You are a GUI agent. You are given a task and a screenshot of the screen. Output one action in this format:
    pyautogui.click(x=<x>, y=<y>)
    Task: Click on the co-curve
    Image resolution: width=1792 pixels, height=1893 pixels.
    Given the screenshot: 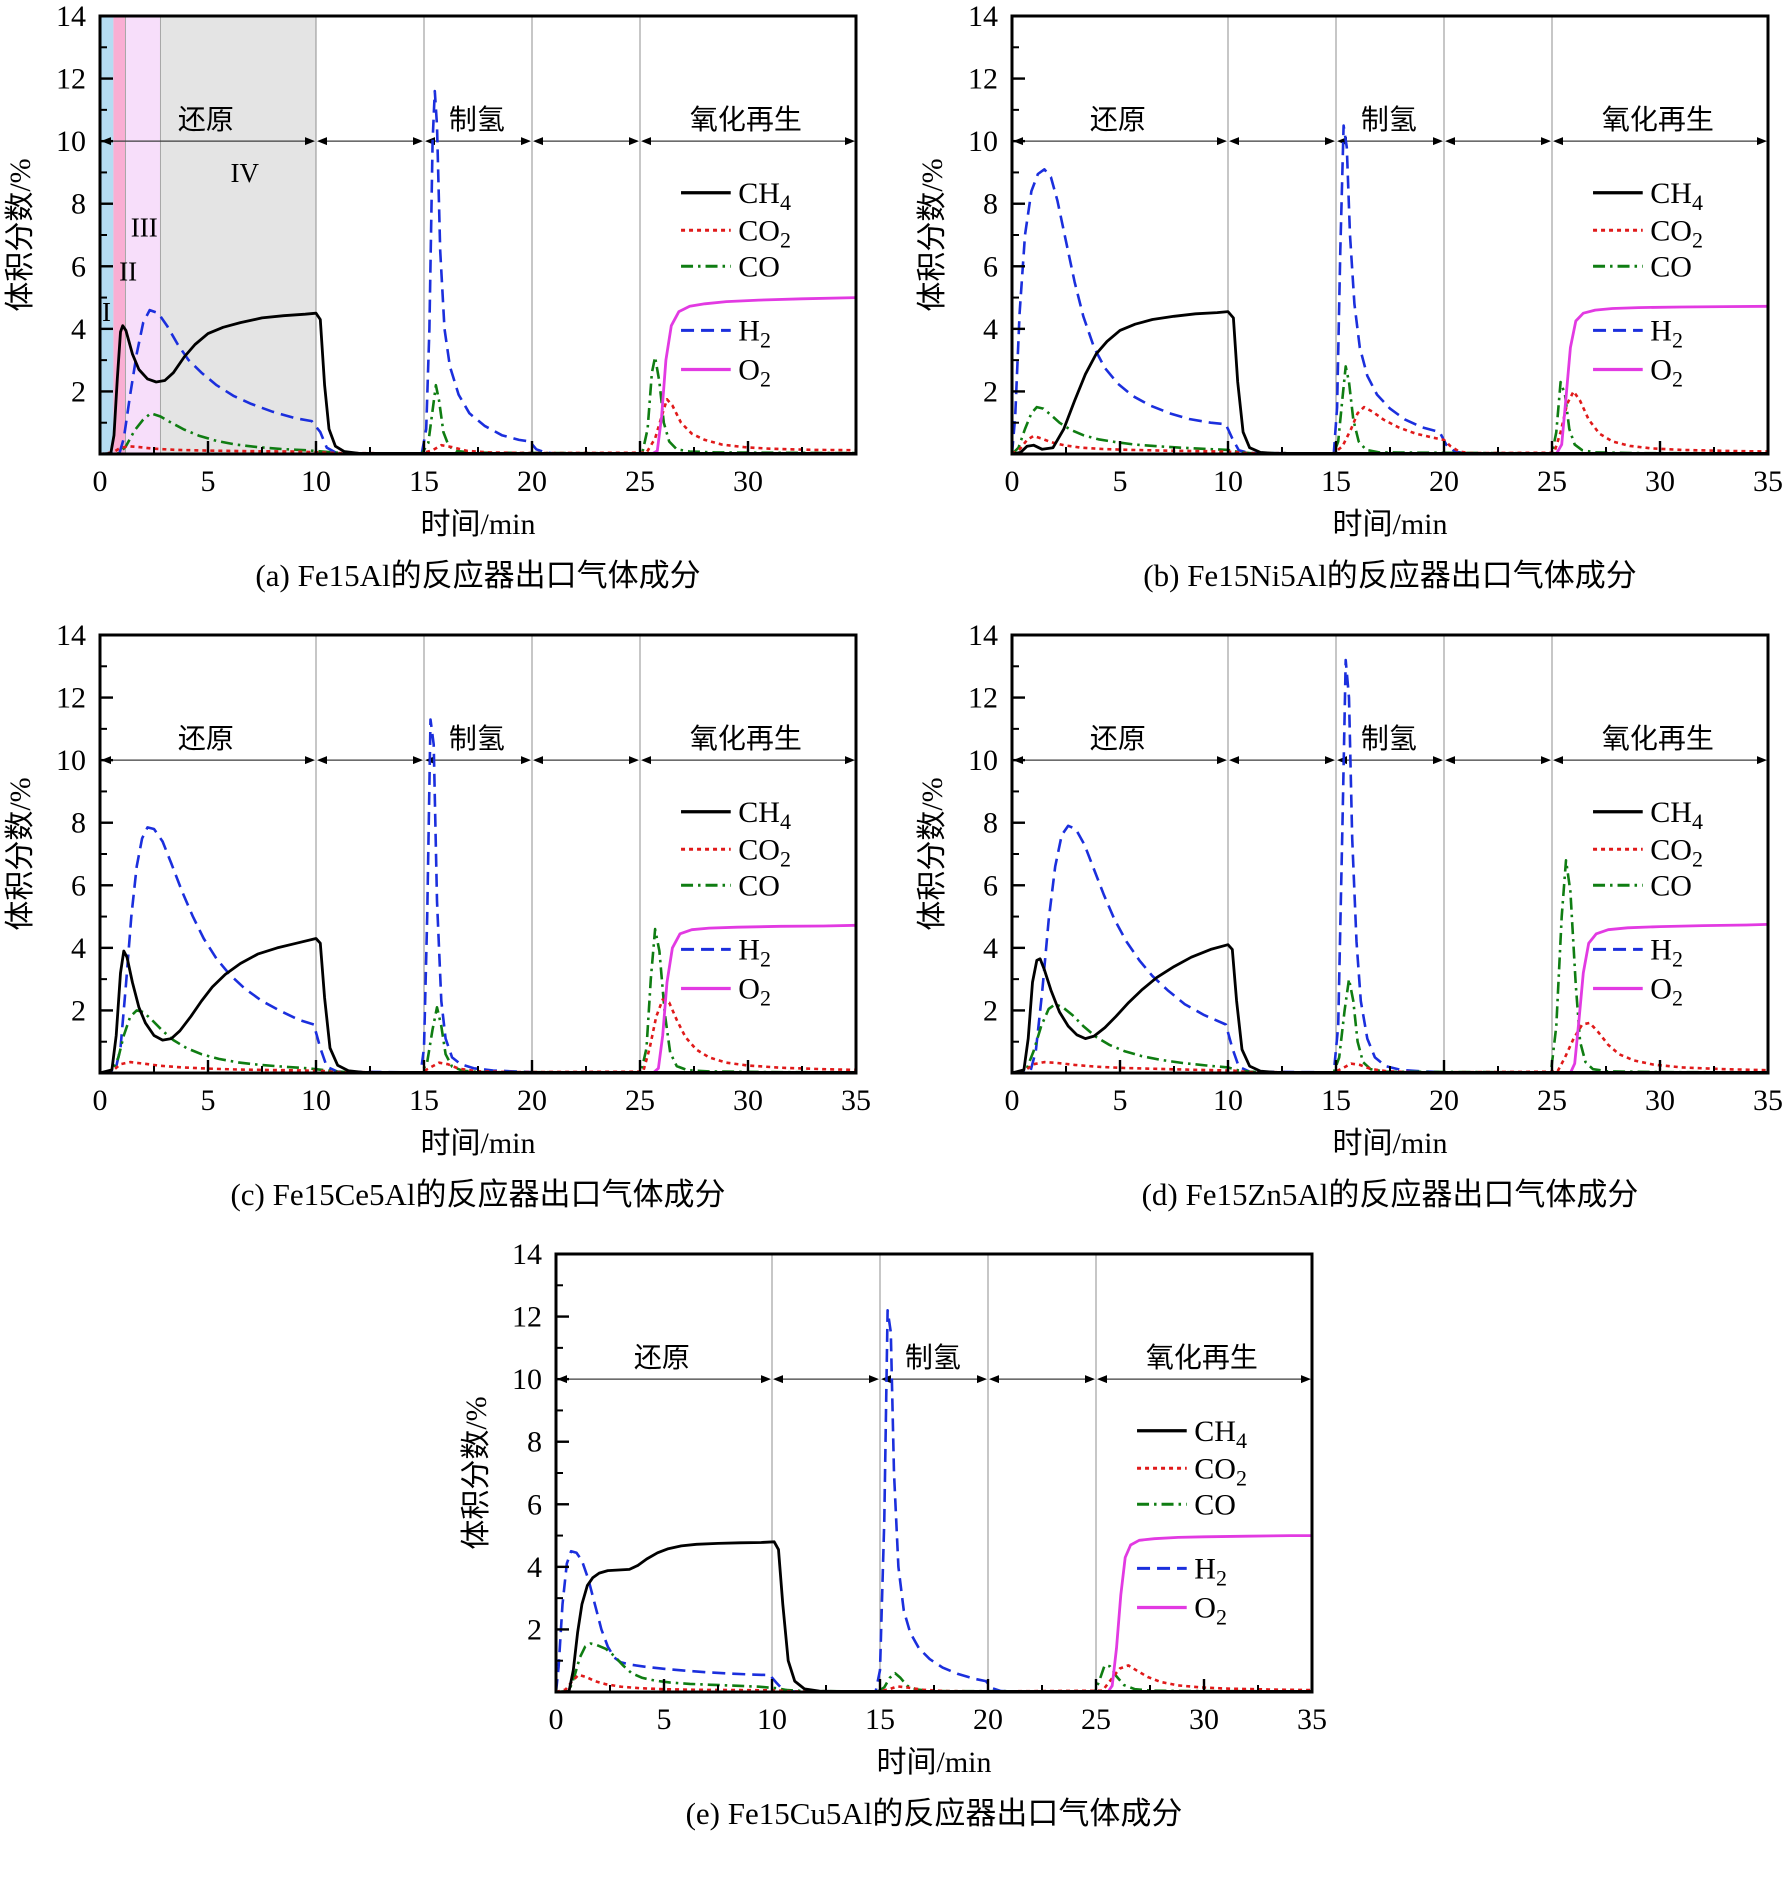 What is the action you would take?
    pyautogui.click(x=478, y=1000)
    